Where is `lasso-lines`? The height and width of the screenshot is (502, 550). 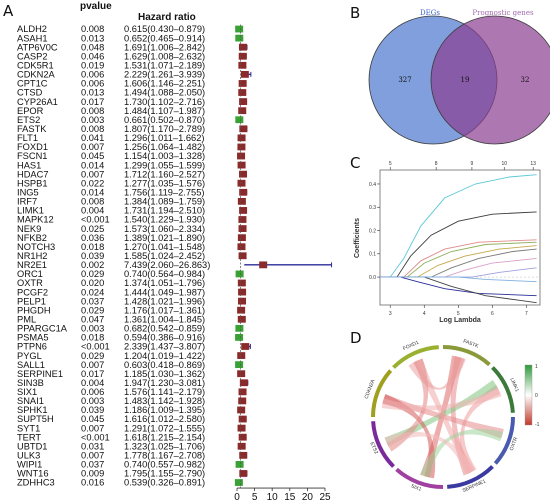
lasso-lines is located at coordinates (458, 239).